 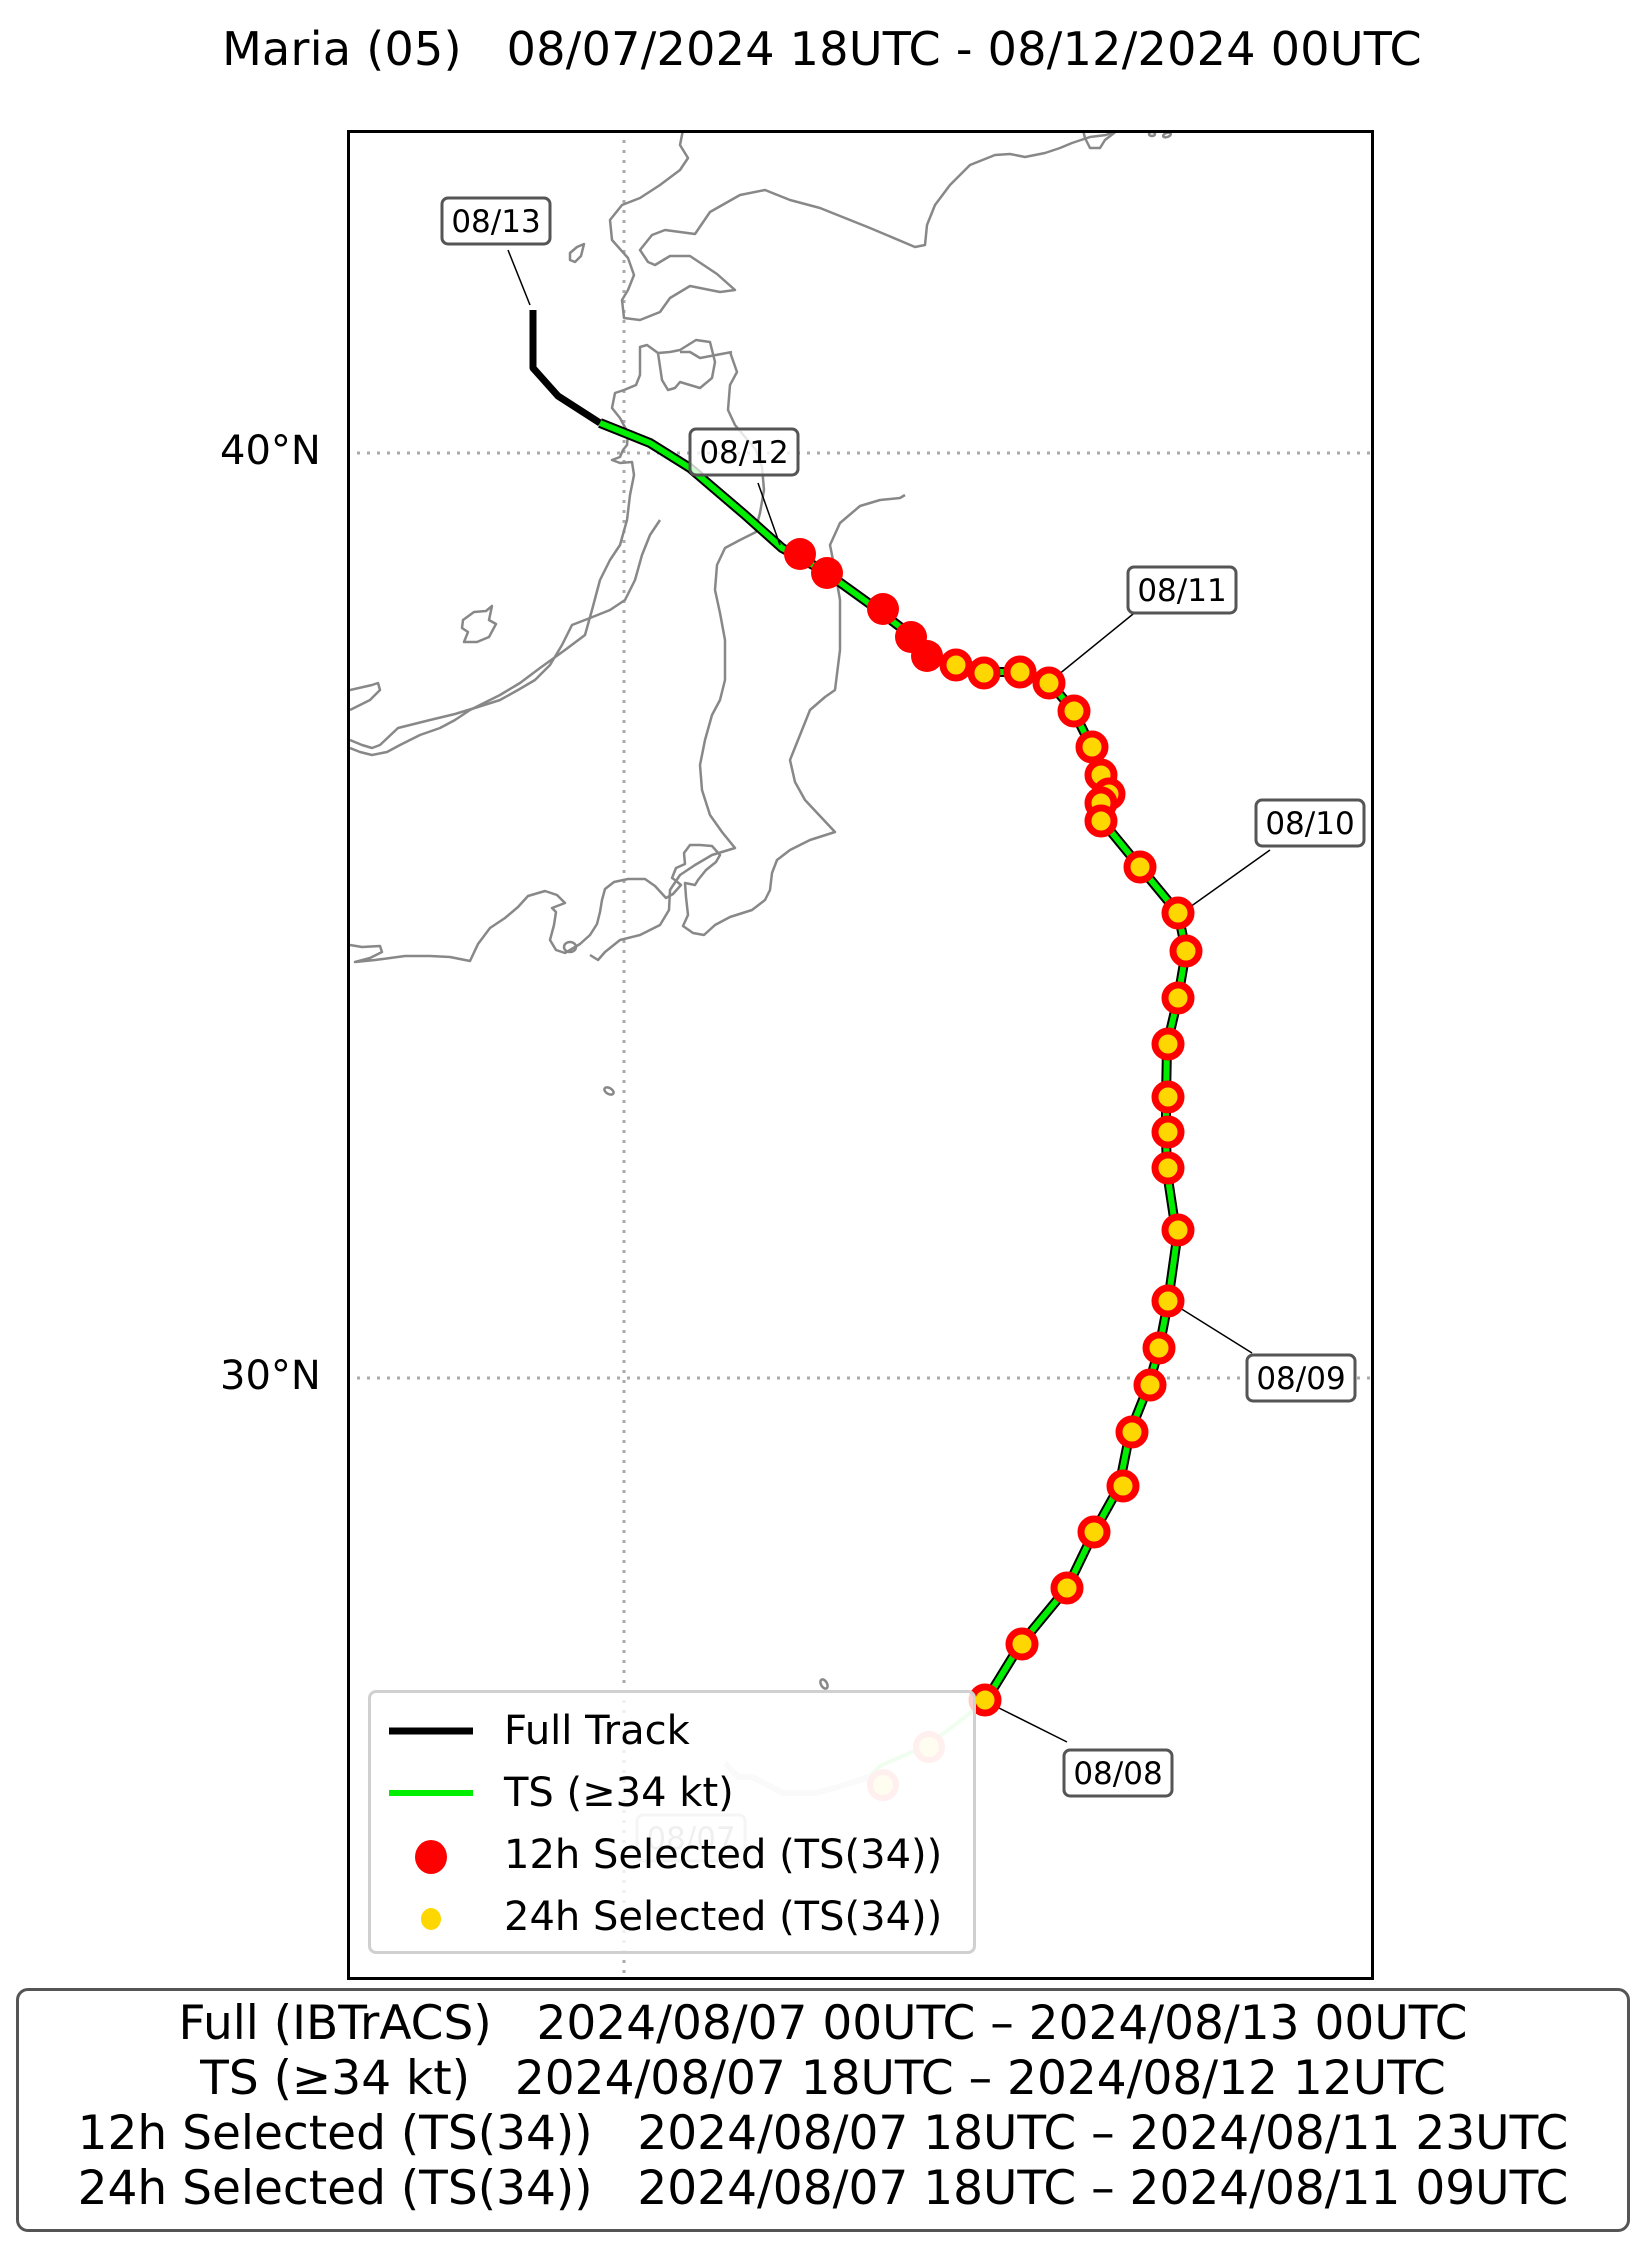 I want to click on black-line-icon, so click(x=431, y=1731).